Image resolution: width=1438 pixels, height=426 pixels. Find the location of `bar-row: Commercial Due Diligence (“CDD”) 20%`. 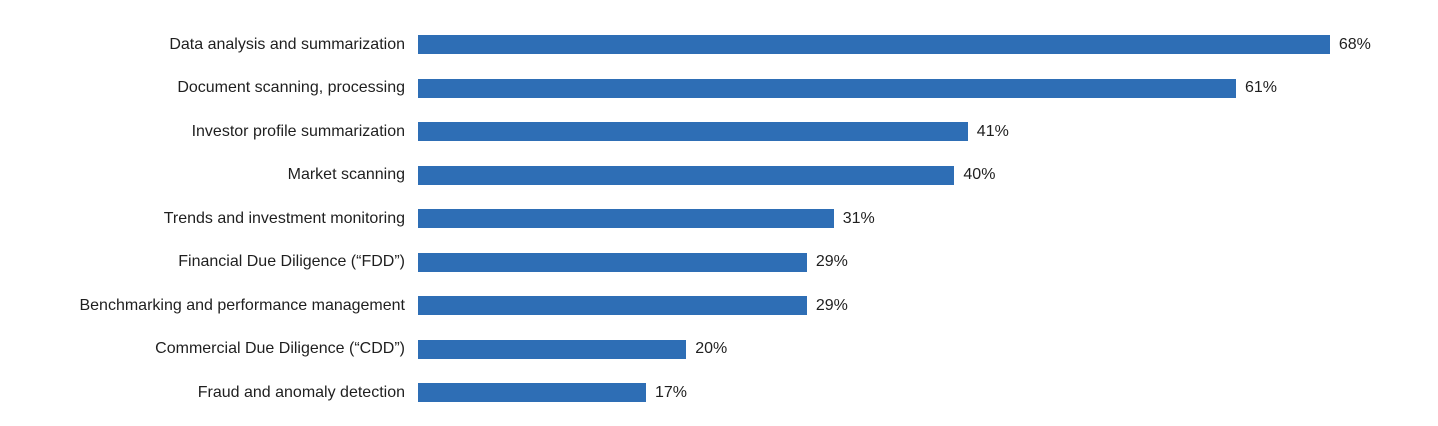

bar-row: Commercial Due Diligence (“CDD”) 20% is located at coordinates (719, 350).